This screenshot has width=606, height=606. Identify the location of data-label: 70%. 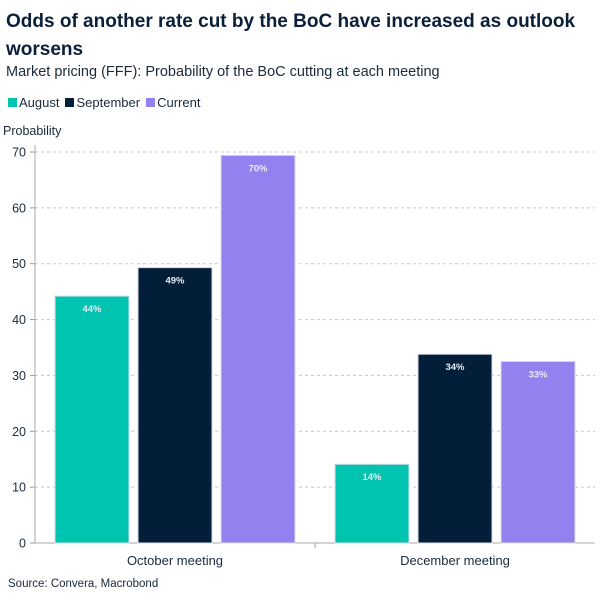
(258, 168).